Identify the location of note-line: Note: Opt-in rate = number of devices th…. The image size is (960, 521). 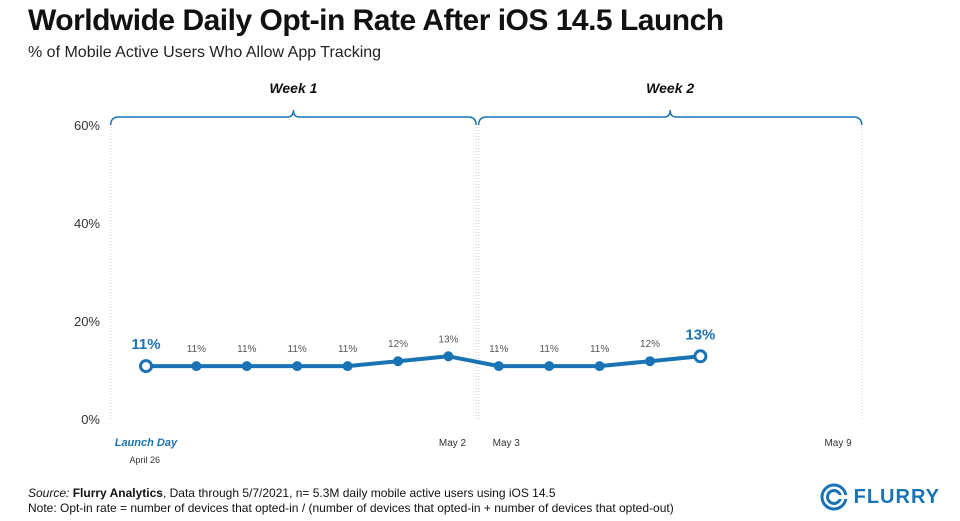
(351, 508).